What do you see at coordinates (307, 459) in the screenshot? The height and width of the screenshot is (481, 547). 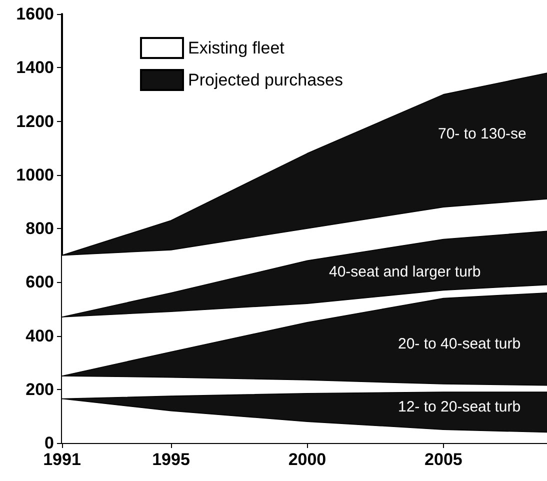 I see `x-tick-label: 2000` at bounding box center [307, 459].